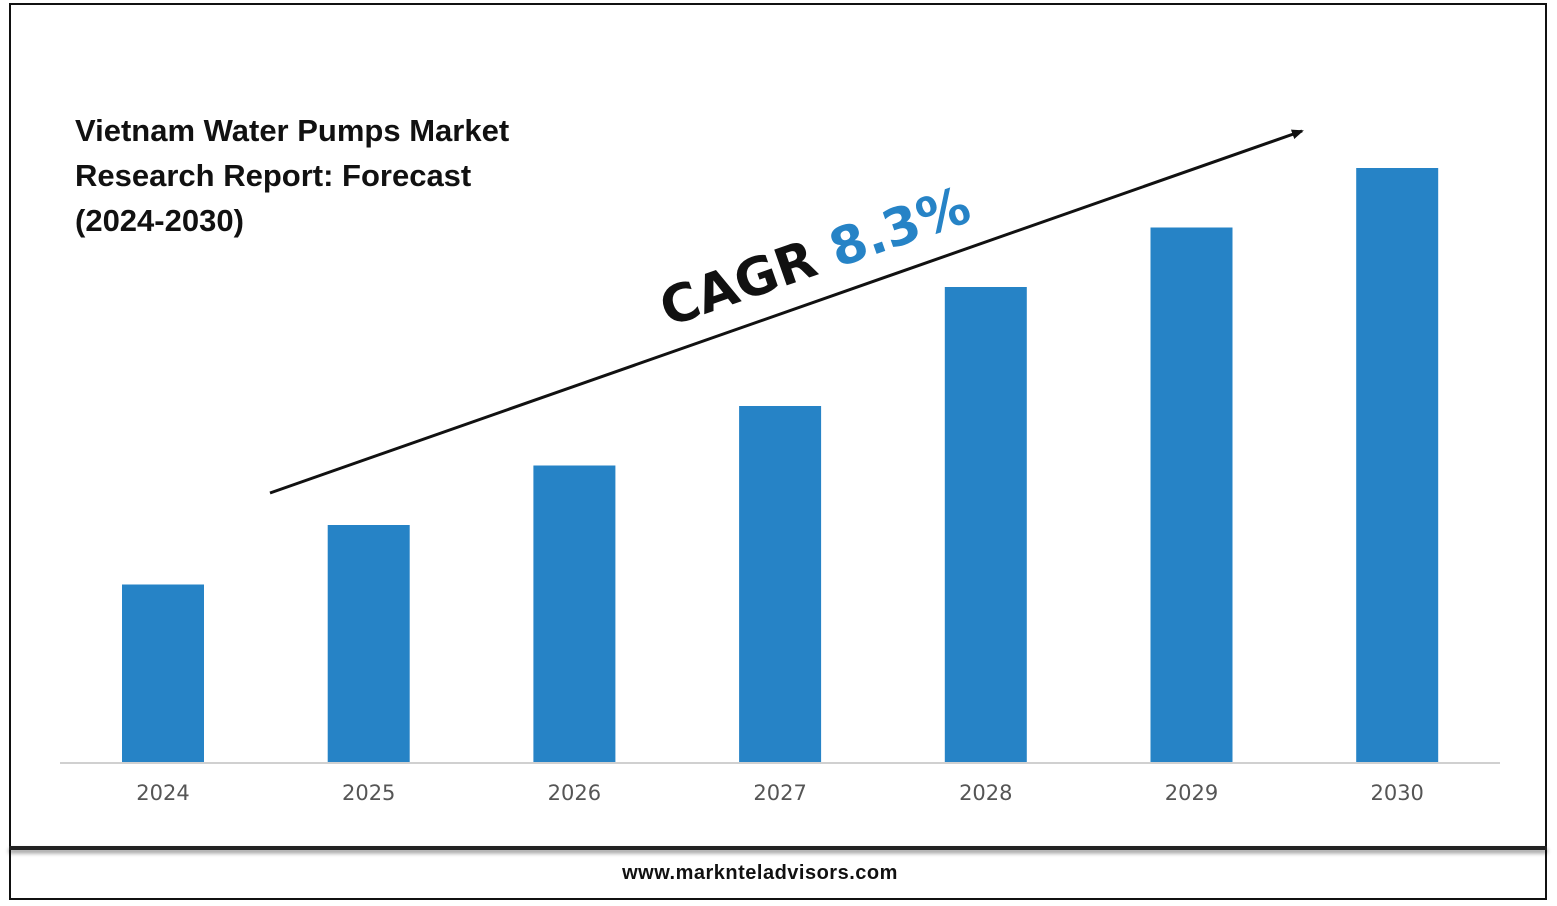 The width and height of the screenshot is (1557, 906). What do you see at coordinates (162, 793) in the screenshot?
I see `x-tick-label-2024: 2024` at bounding box center [162, 793].